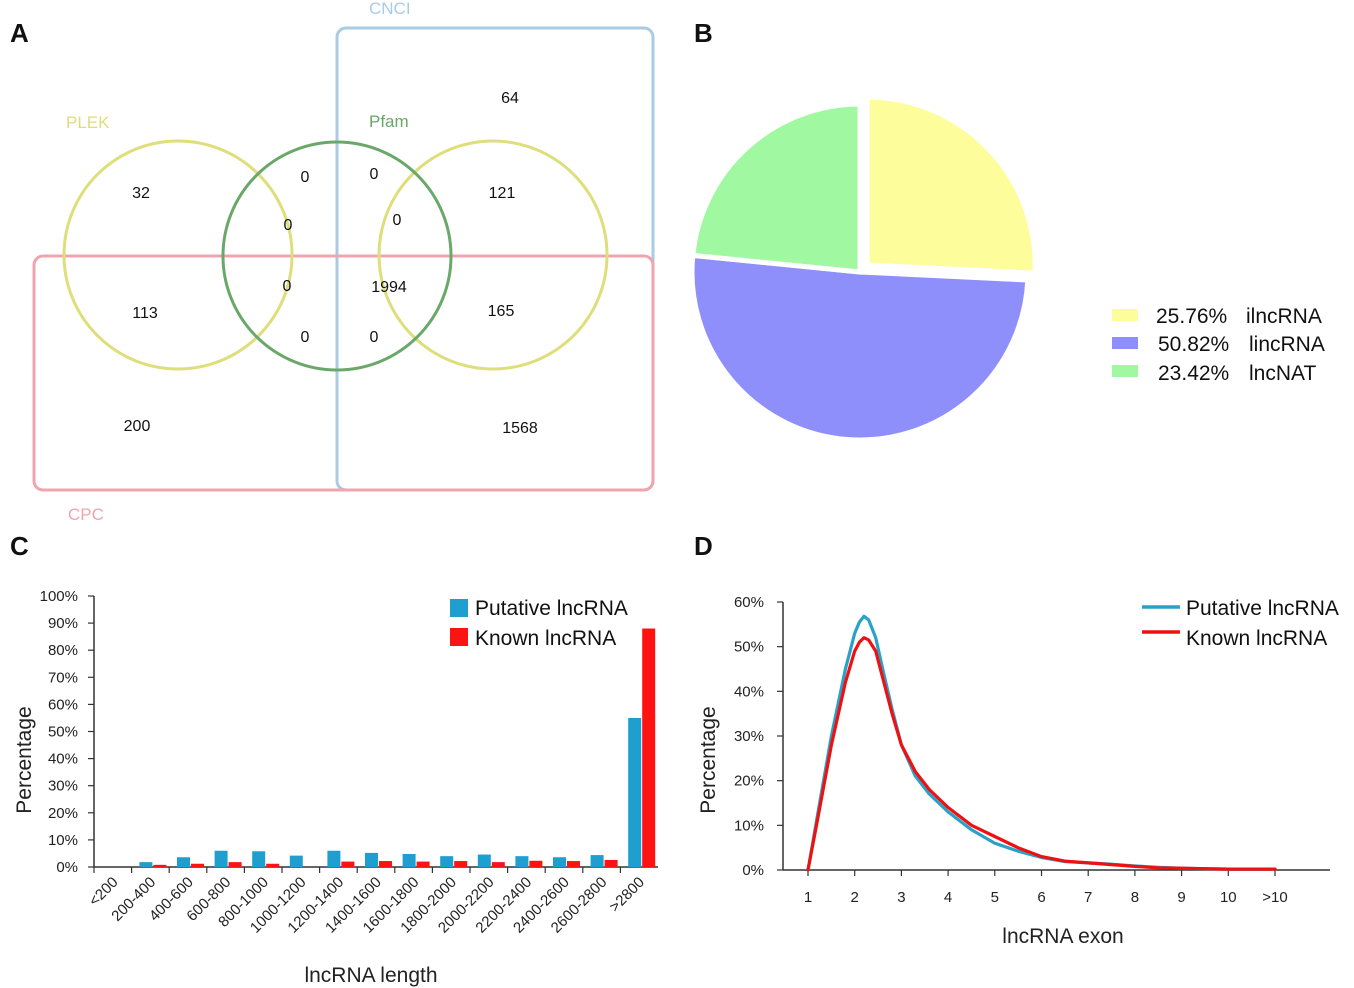 The image size is (1354, 988). I want to click on bar-x-axis-label: lncRNA length, so click(370, 975).